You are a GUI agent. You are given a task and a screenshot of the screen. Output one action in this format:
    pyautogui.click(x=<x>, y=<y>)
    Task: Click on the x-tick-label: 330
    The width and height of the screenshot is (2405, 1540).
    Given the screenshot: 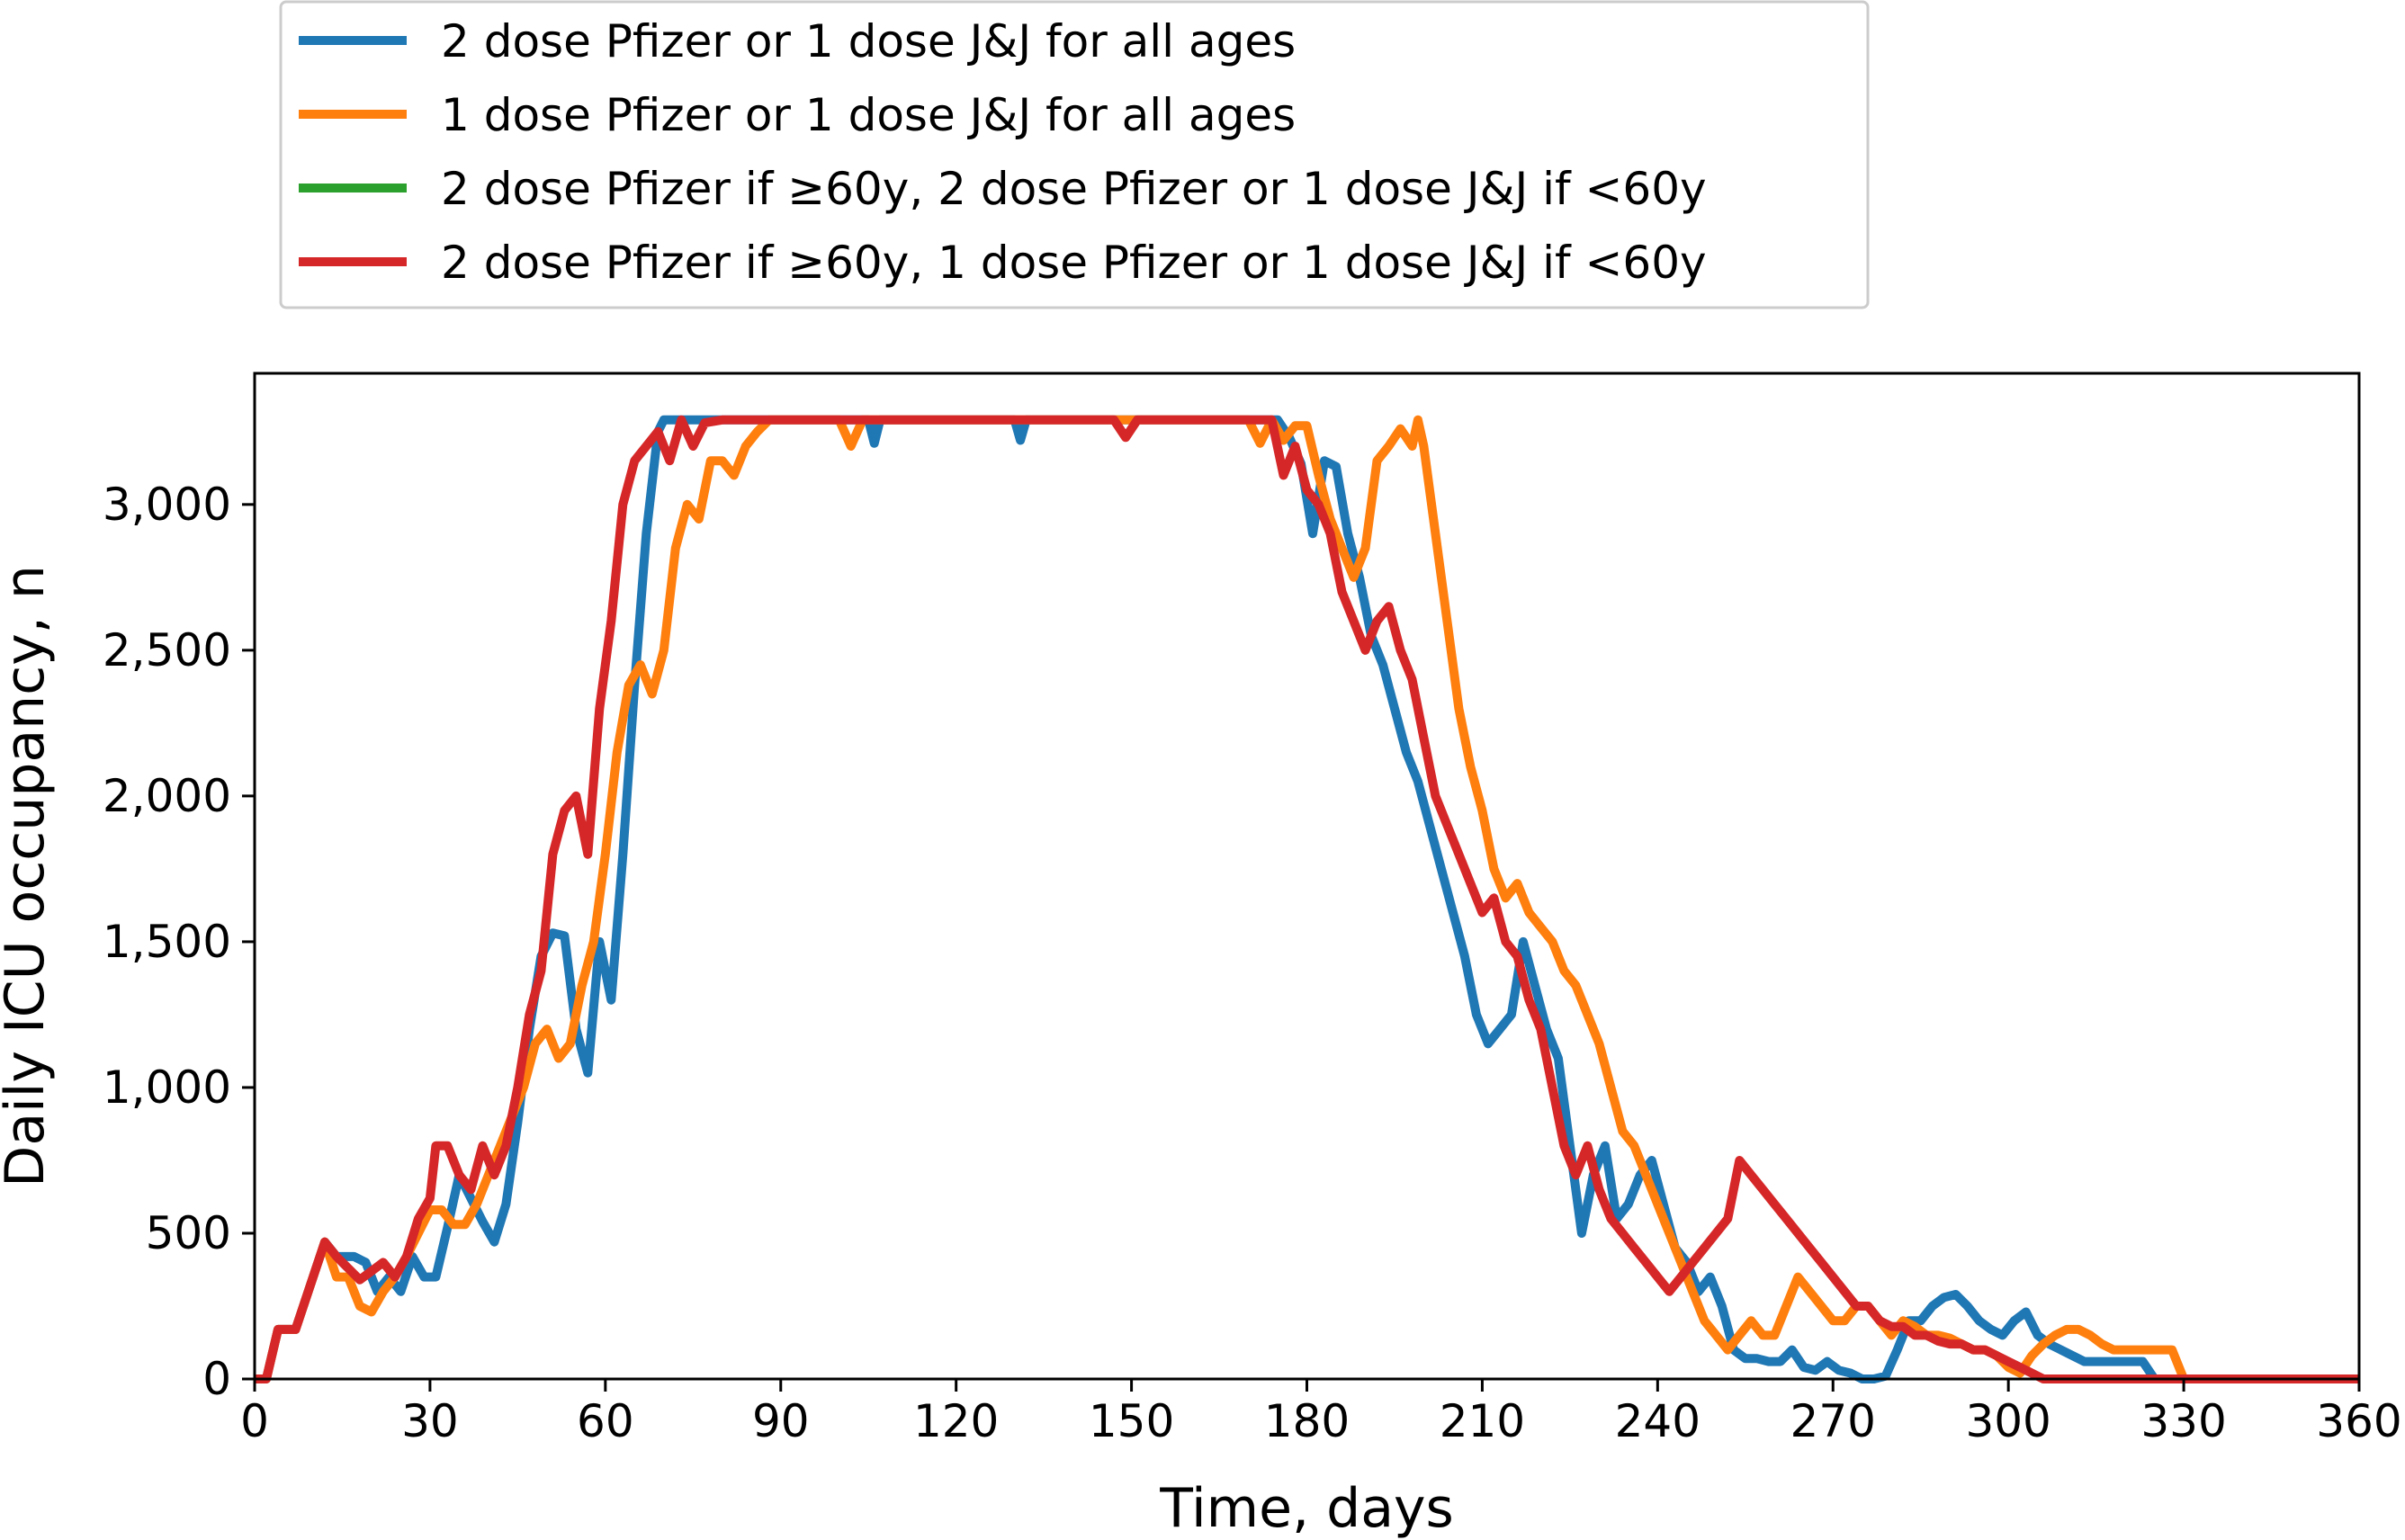 What is the action you would take?
    pyautogui.click(x=2183, y=1421)
    